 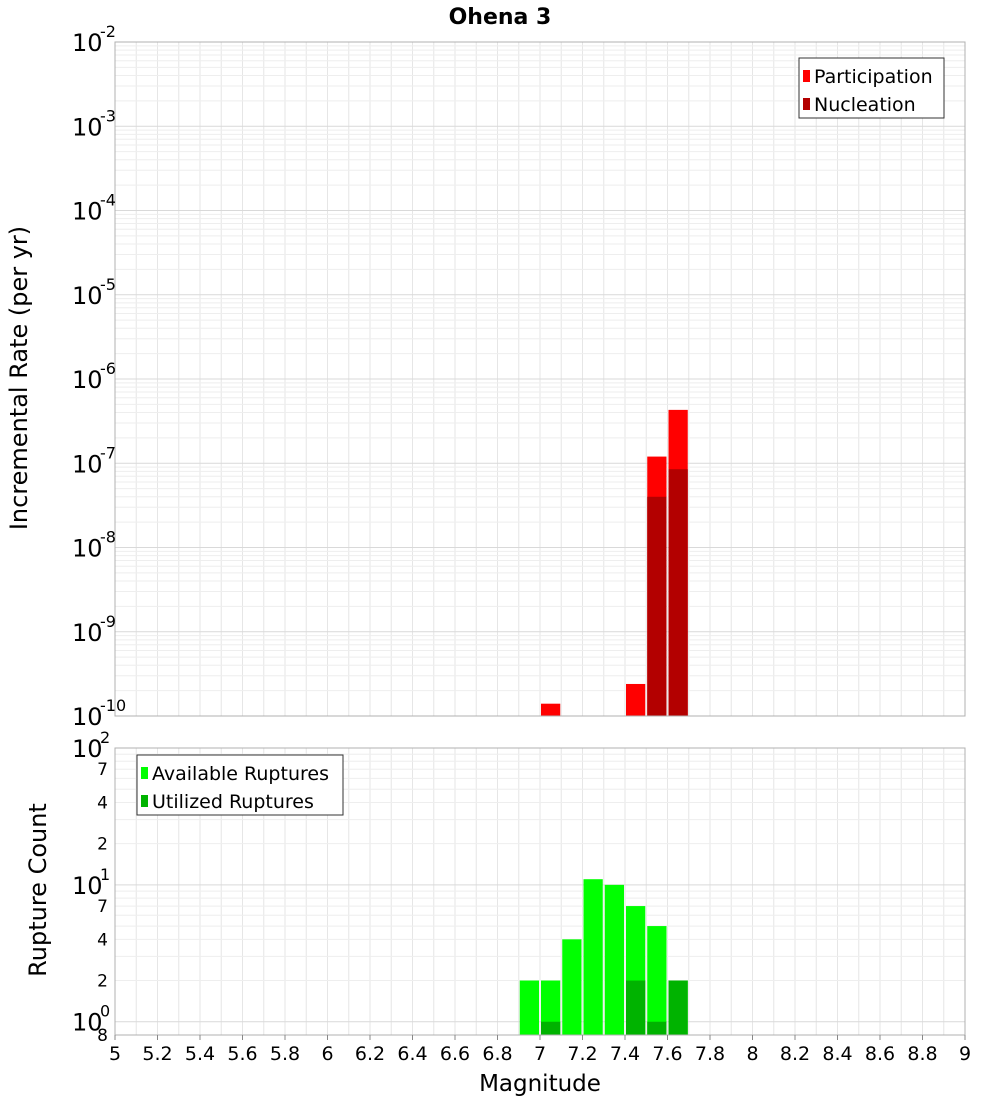 What do you see at coordinates (108, 368) in the screenshot?
I see `rate-y-tick-exponent: -6` at bounding box center [108, 368].